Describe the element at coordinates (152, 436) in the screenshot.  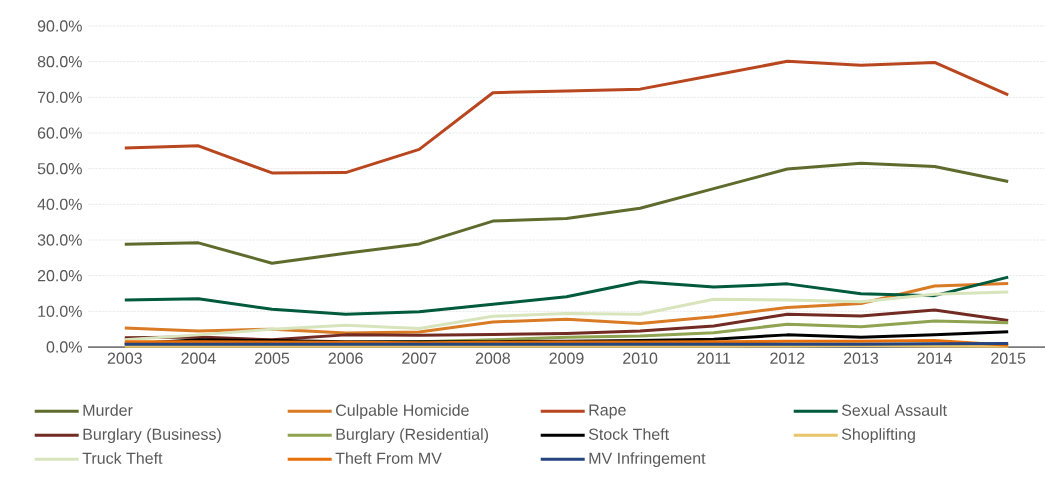
I see `legend-label: Burglary (Business)` at that location.